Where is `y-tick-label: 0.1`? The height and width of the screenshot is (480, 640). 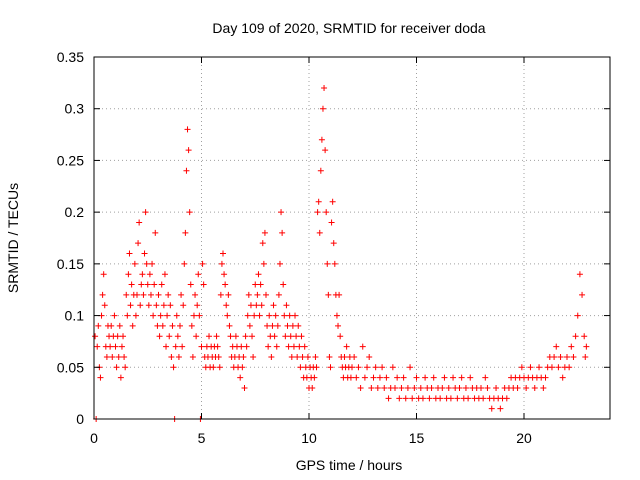
y-tick-label: 0.1 is located at coordinates (75, 316).